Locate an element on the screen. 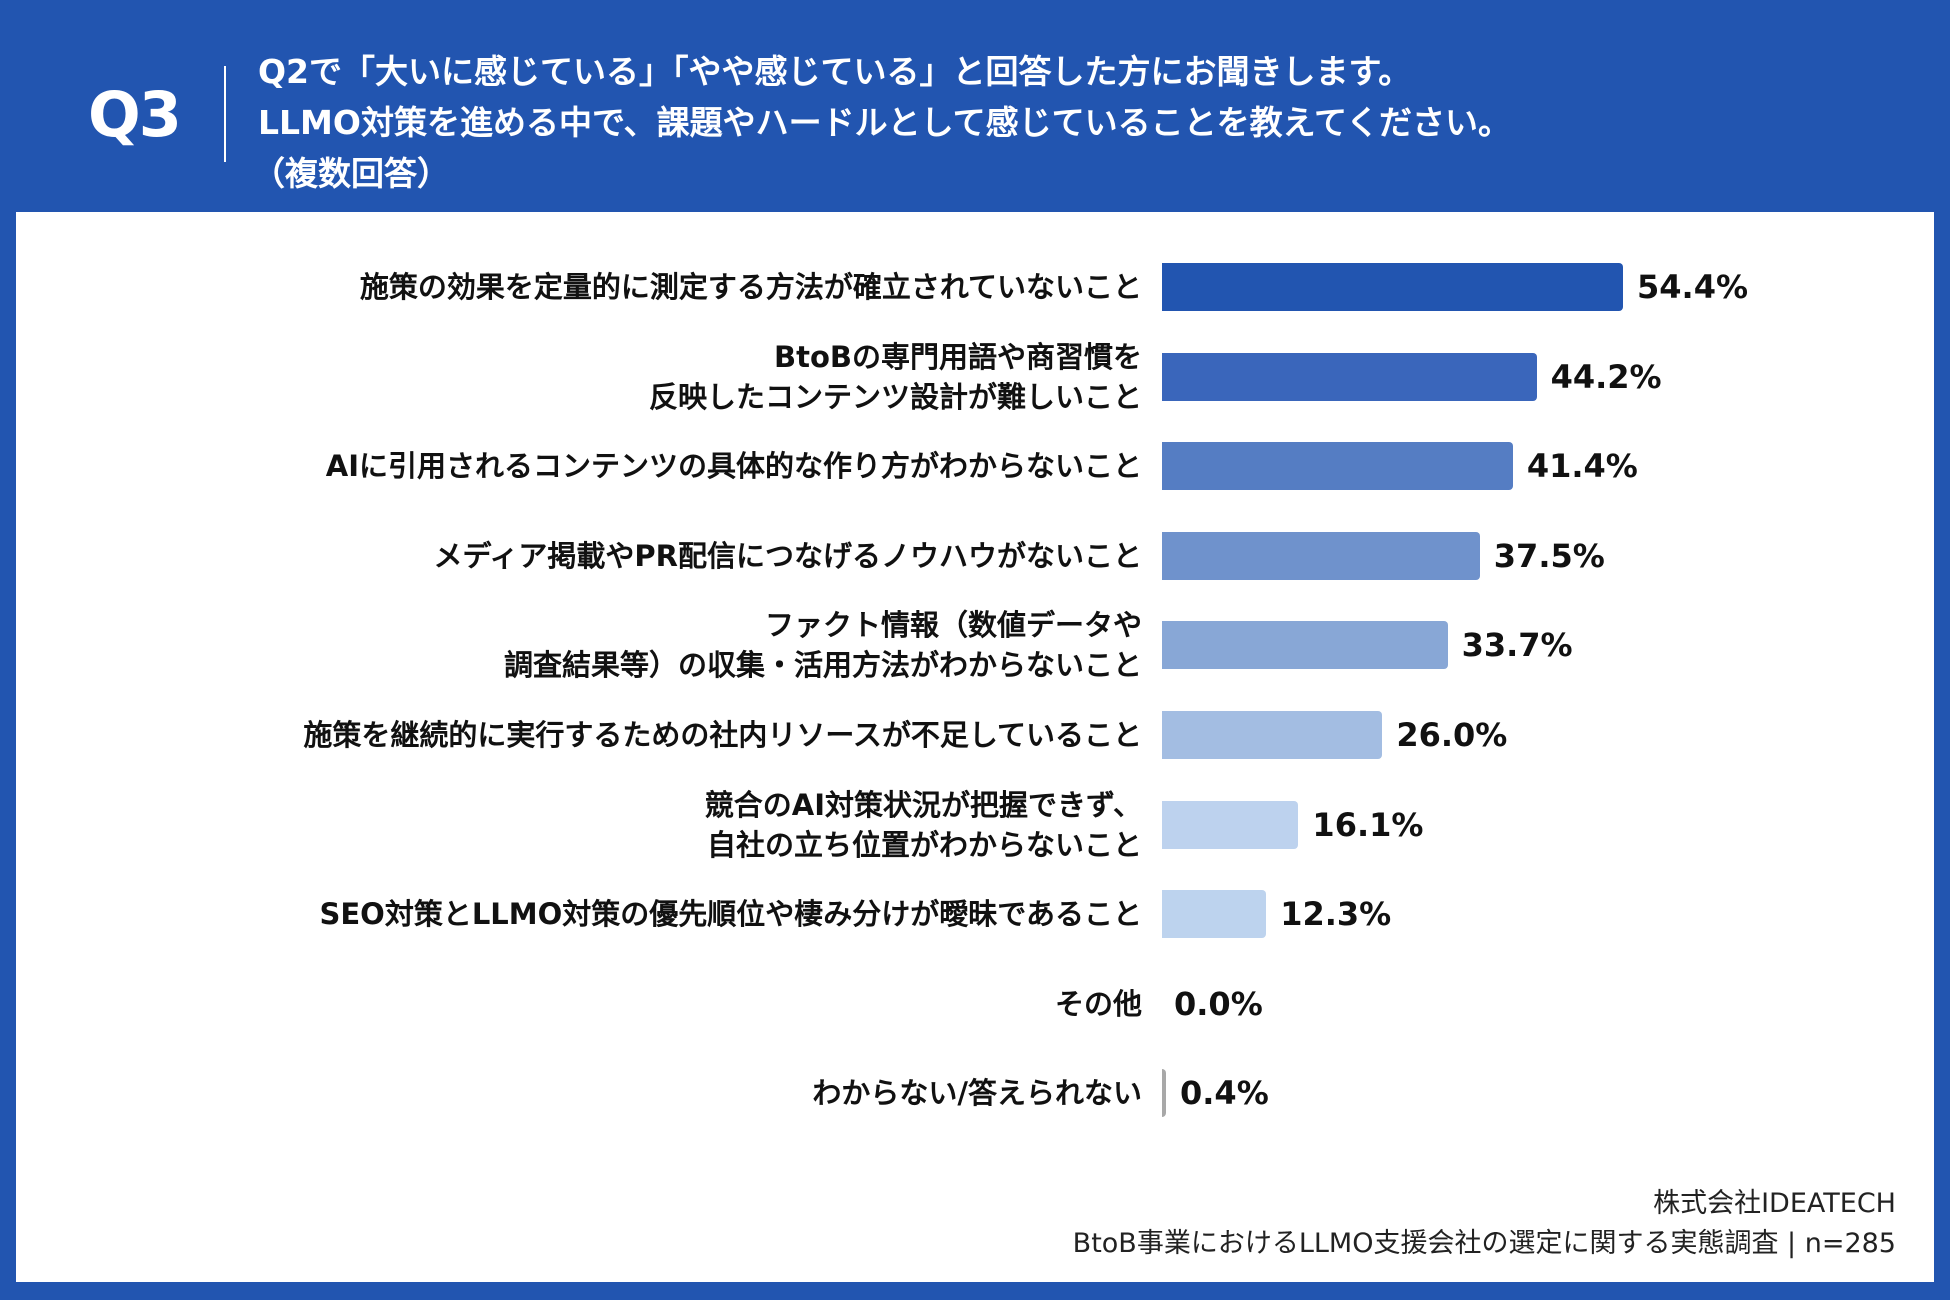  category-label: SEO対策とLLMO対策の優先順位や棲み分けが曖昧であること is located at coordinates (730, 914).